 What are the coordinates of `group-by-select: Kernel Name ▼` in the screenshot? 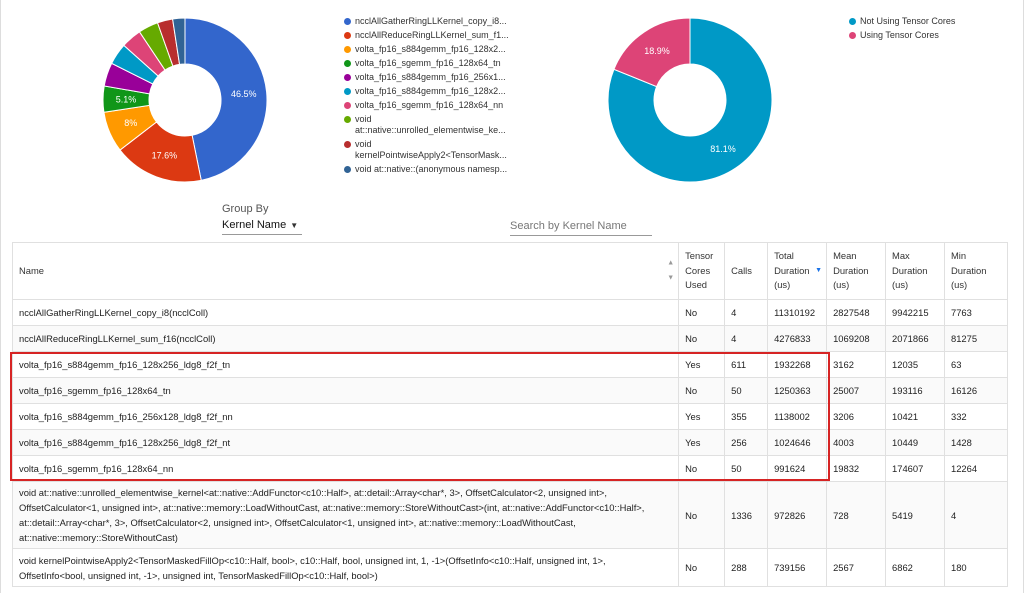 It's located at (262, 227).